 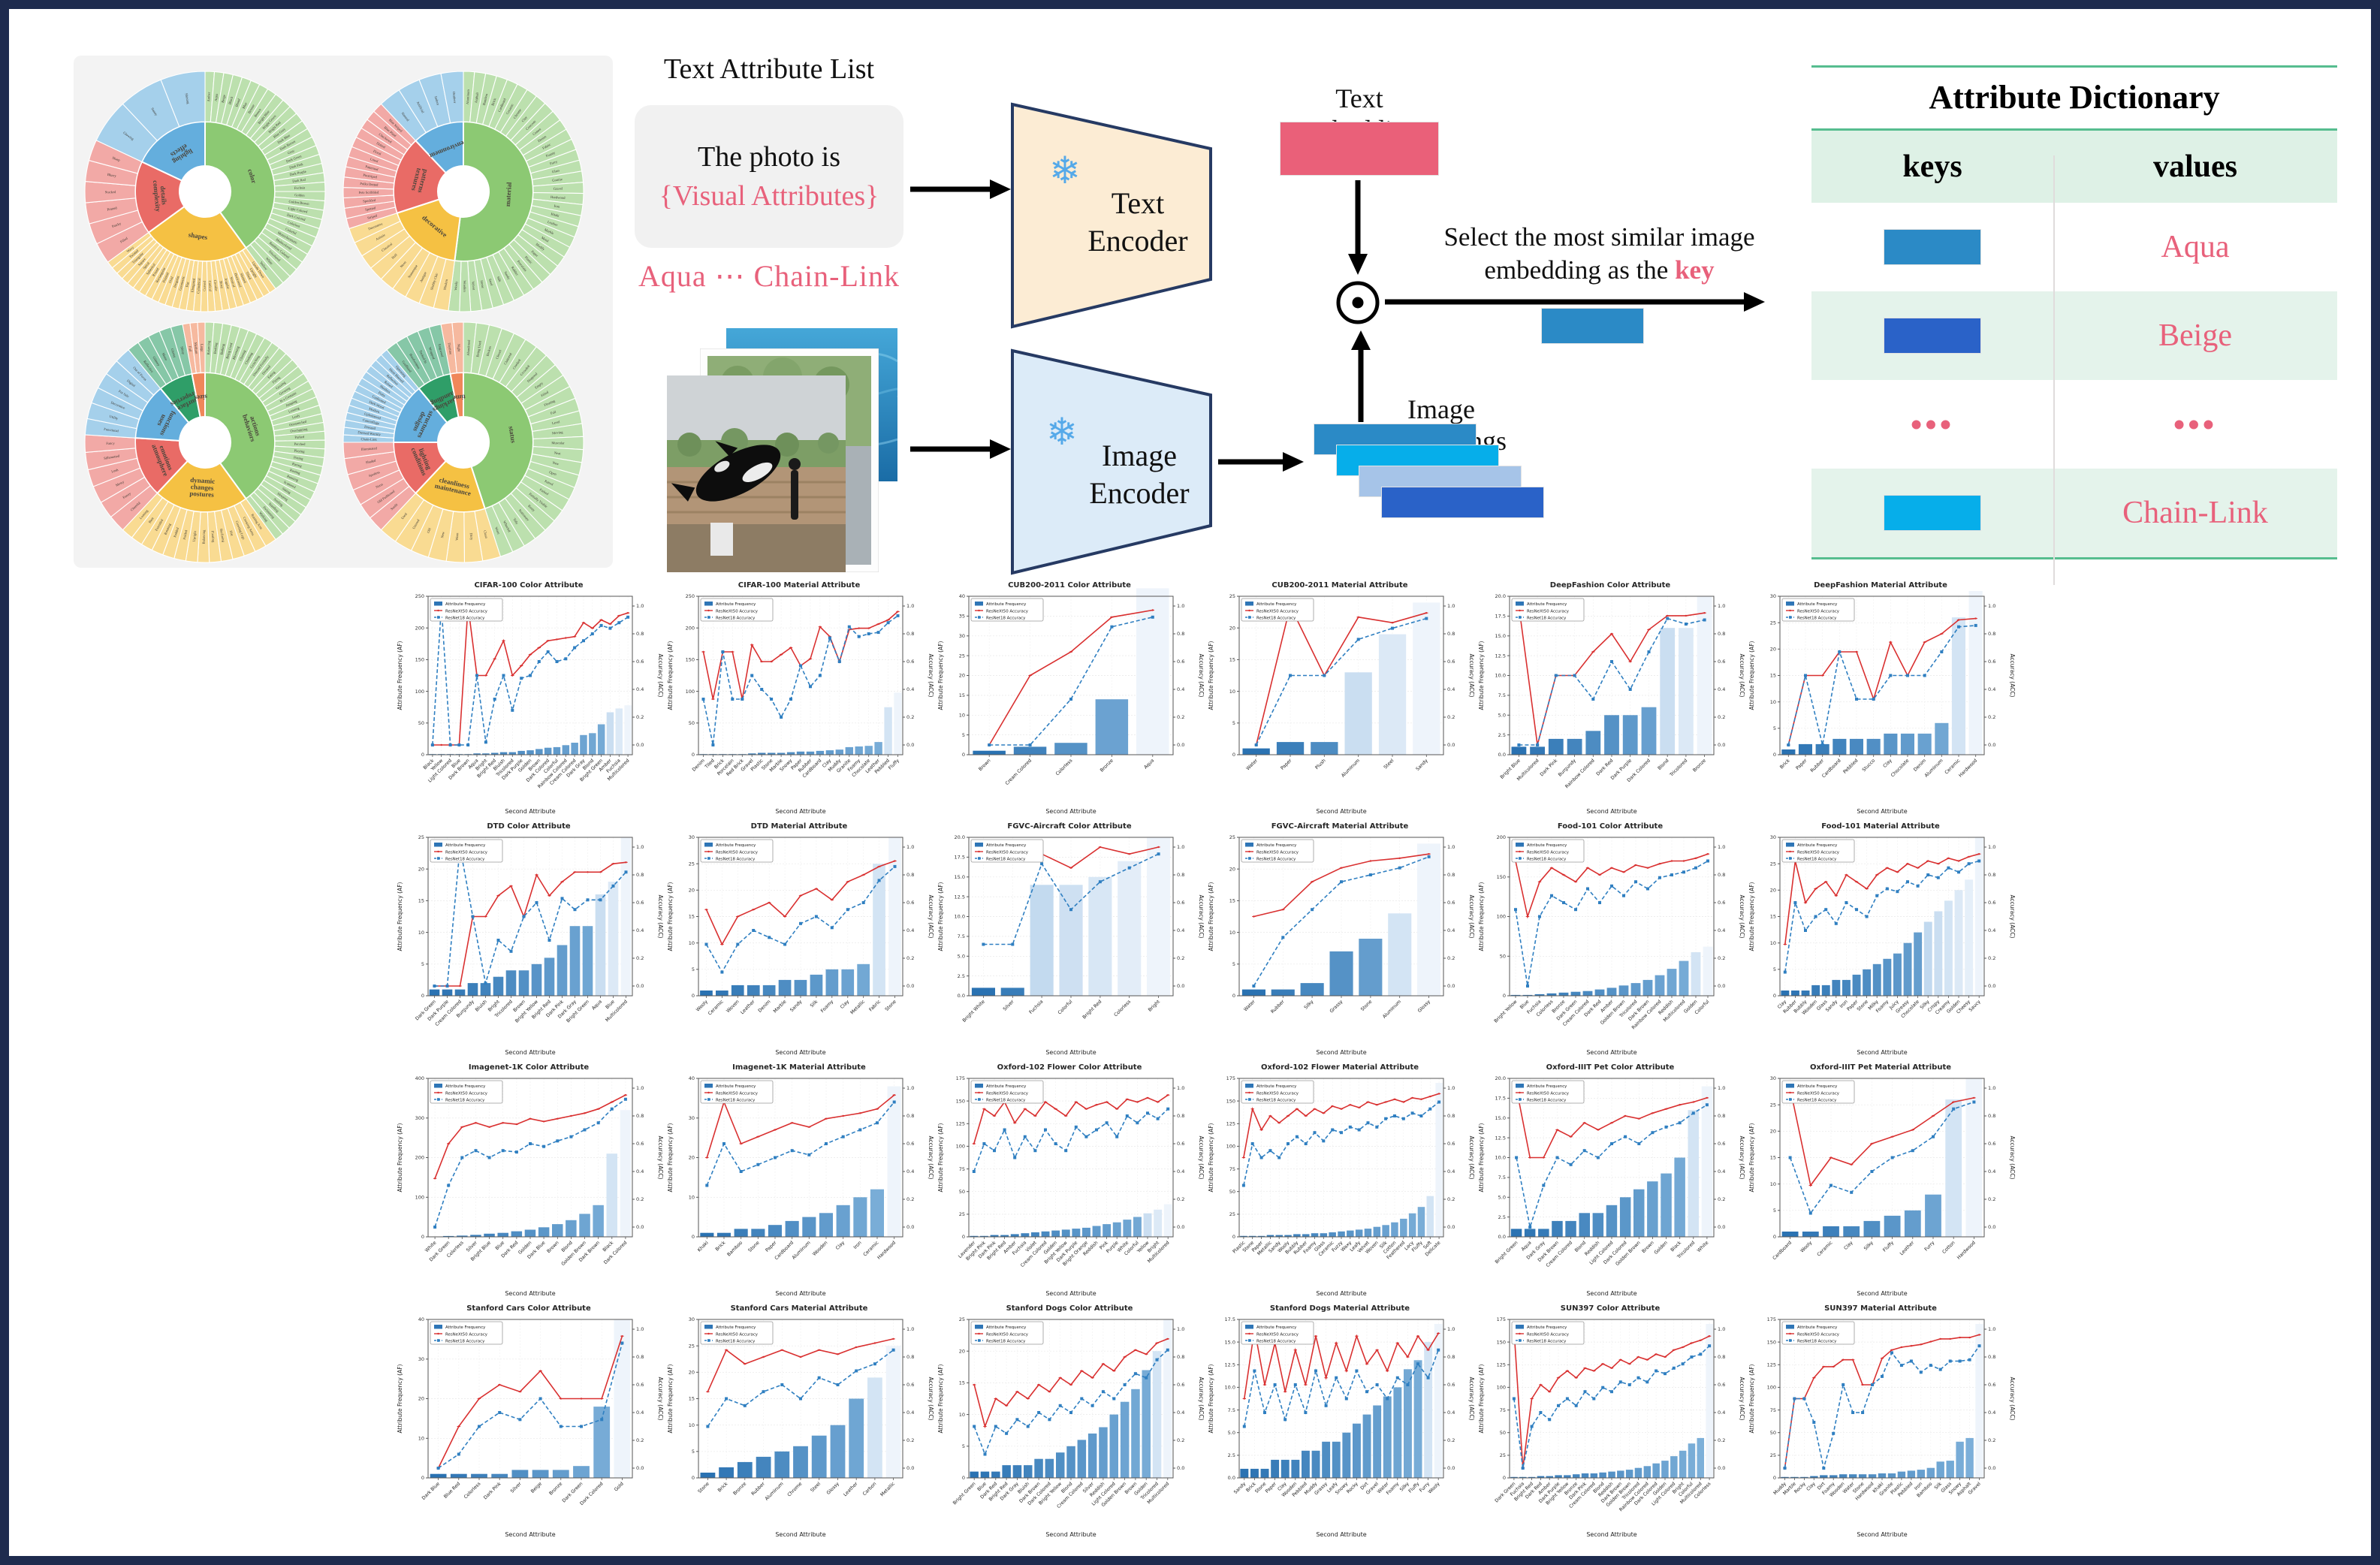 What do you see at coordinates (1773, 650) in the screenshot?
I see `svg-text: 20` at bounding box center [1773, 650].